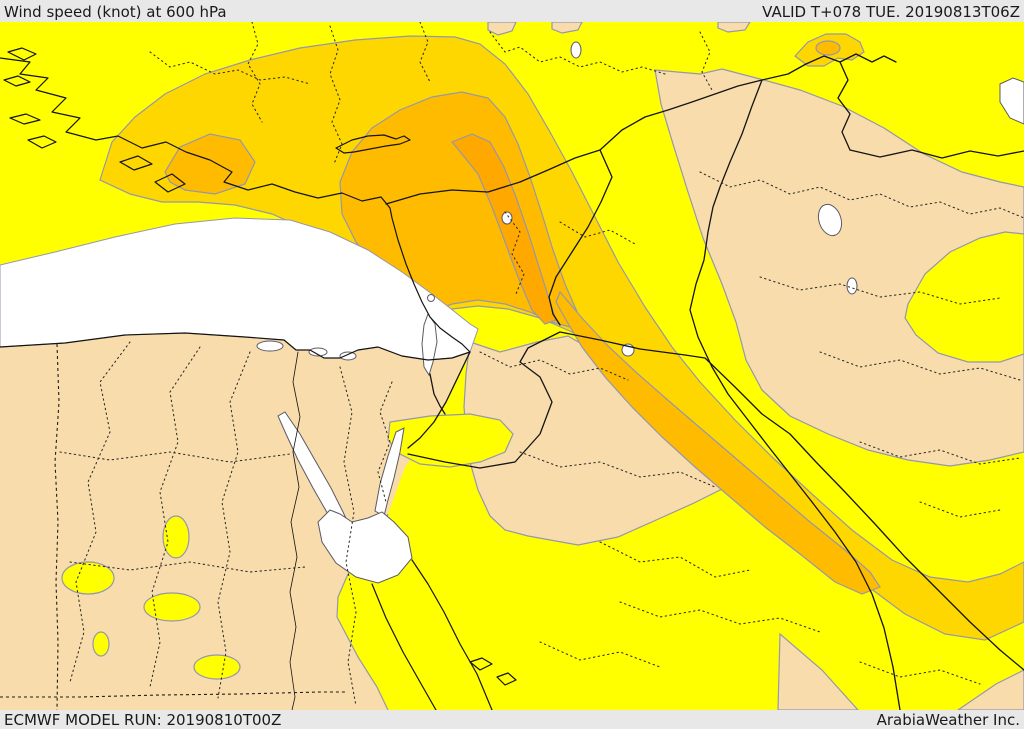  I want to click on wind-band-orange-southeast-jet, so click(718, 442).